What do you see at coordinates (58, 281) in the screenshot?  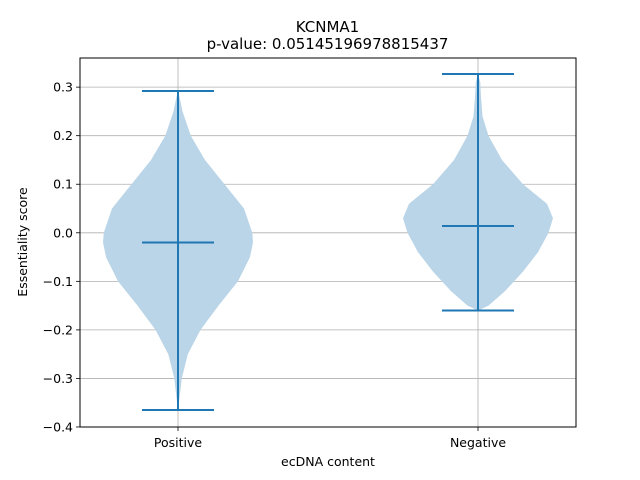 I see `y-tick-label: −0.1` at bounding box center [58, 281].